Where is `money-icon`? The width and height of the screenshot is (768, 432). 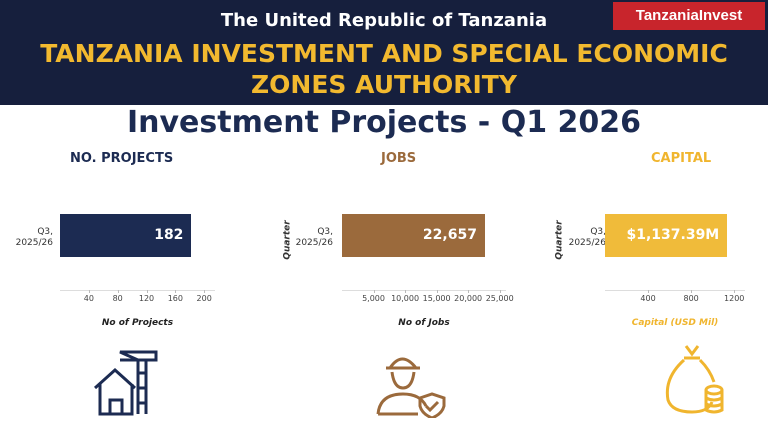
money-icon is located at coordinates (694, 379).